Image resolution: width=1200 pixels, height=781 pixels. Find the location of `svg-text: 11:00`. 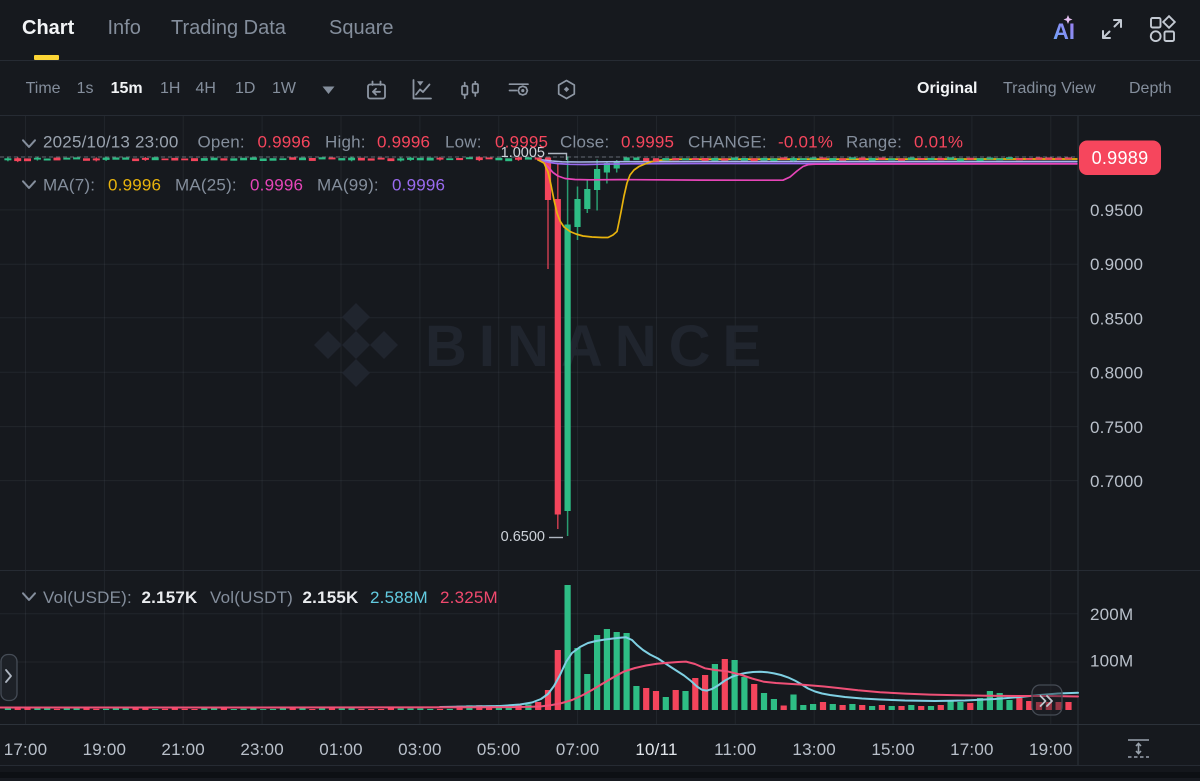

svg-text: 11:00 is located at coordinates (735, 749).